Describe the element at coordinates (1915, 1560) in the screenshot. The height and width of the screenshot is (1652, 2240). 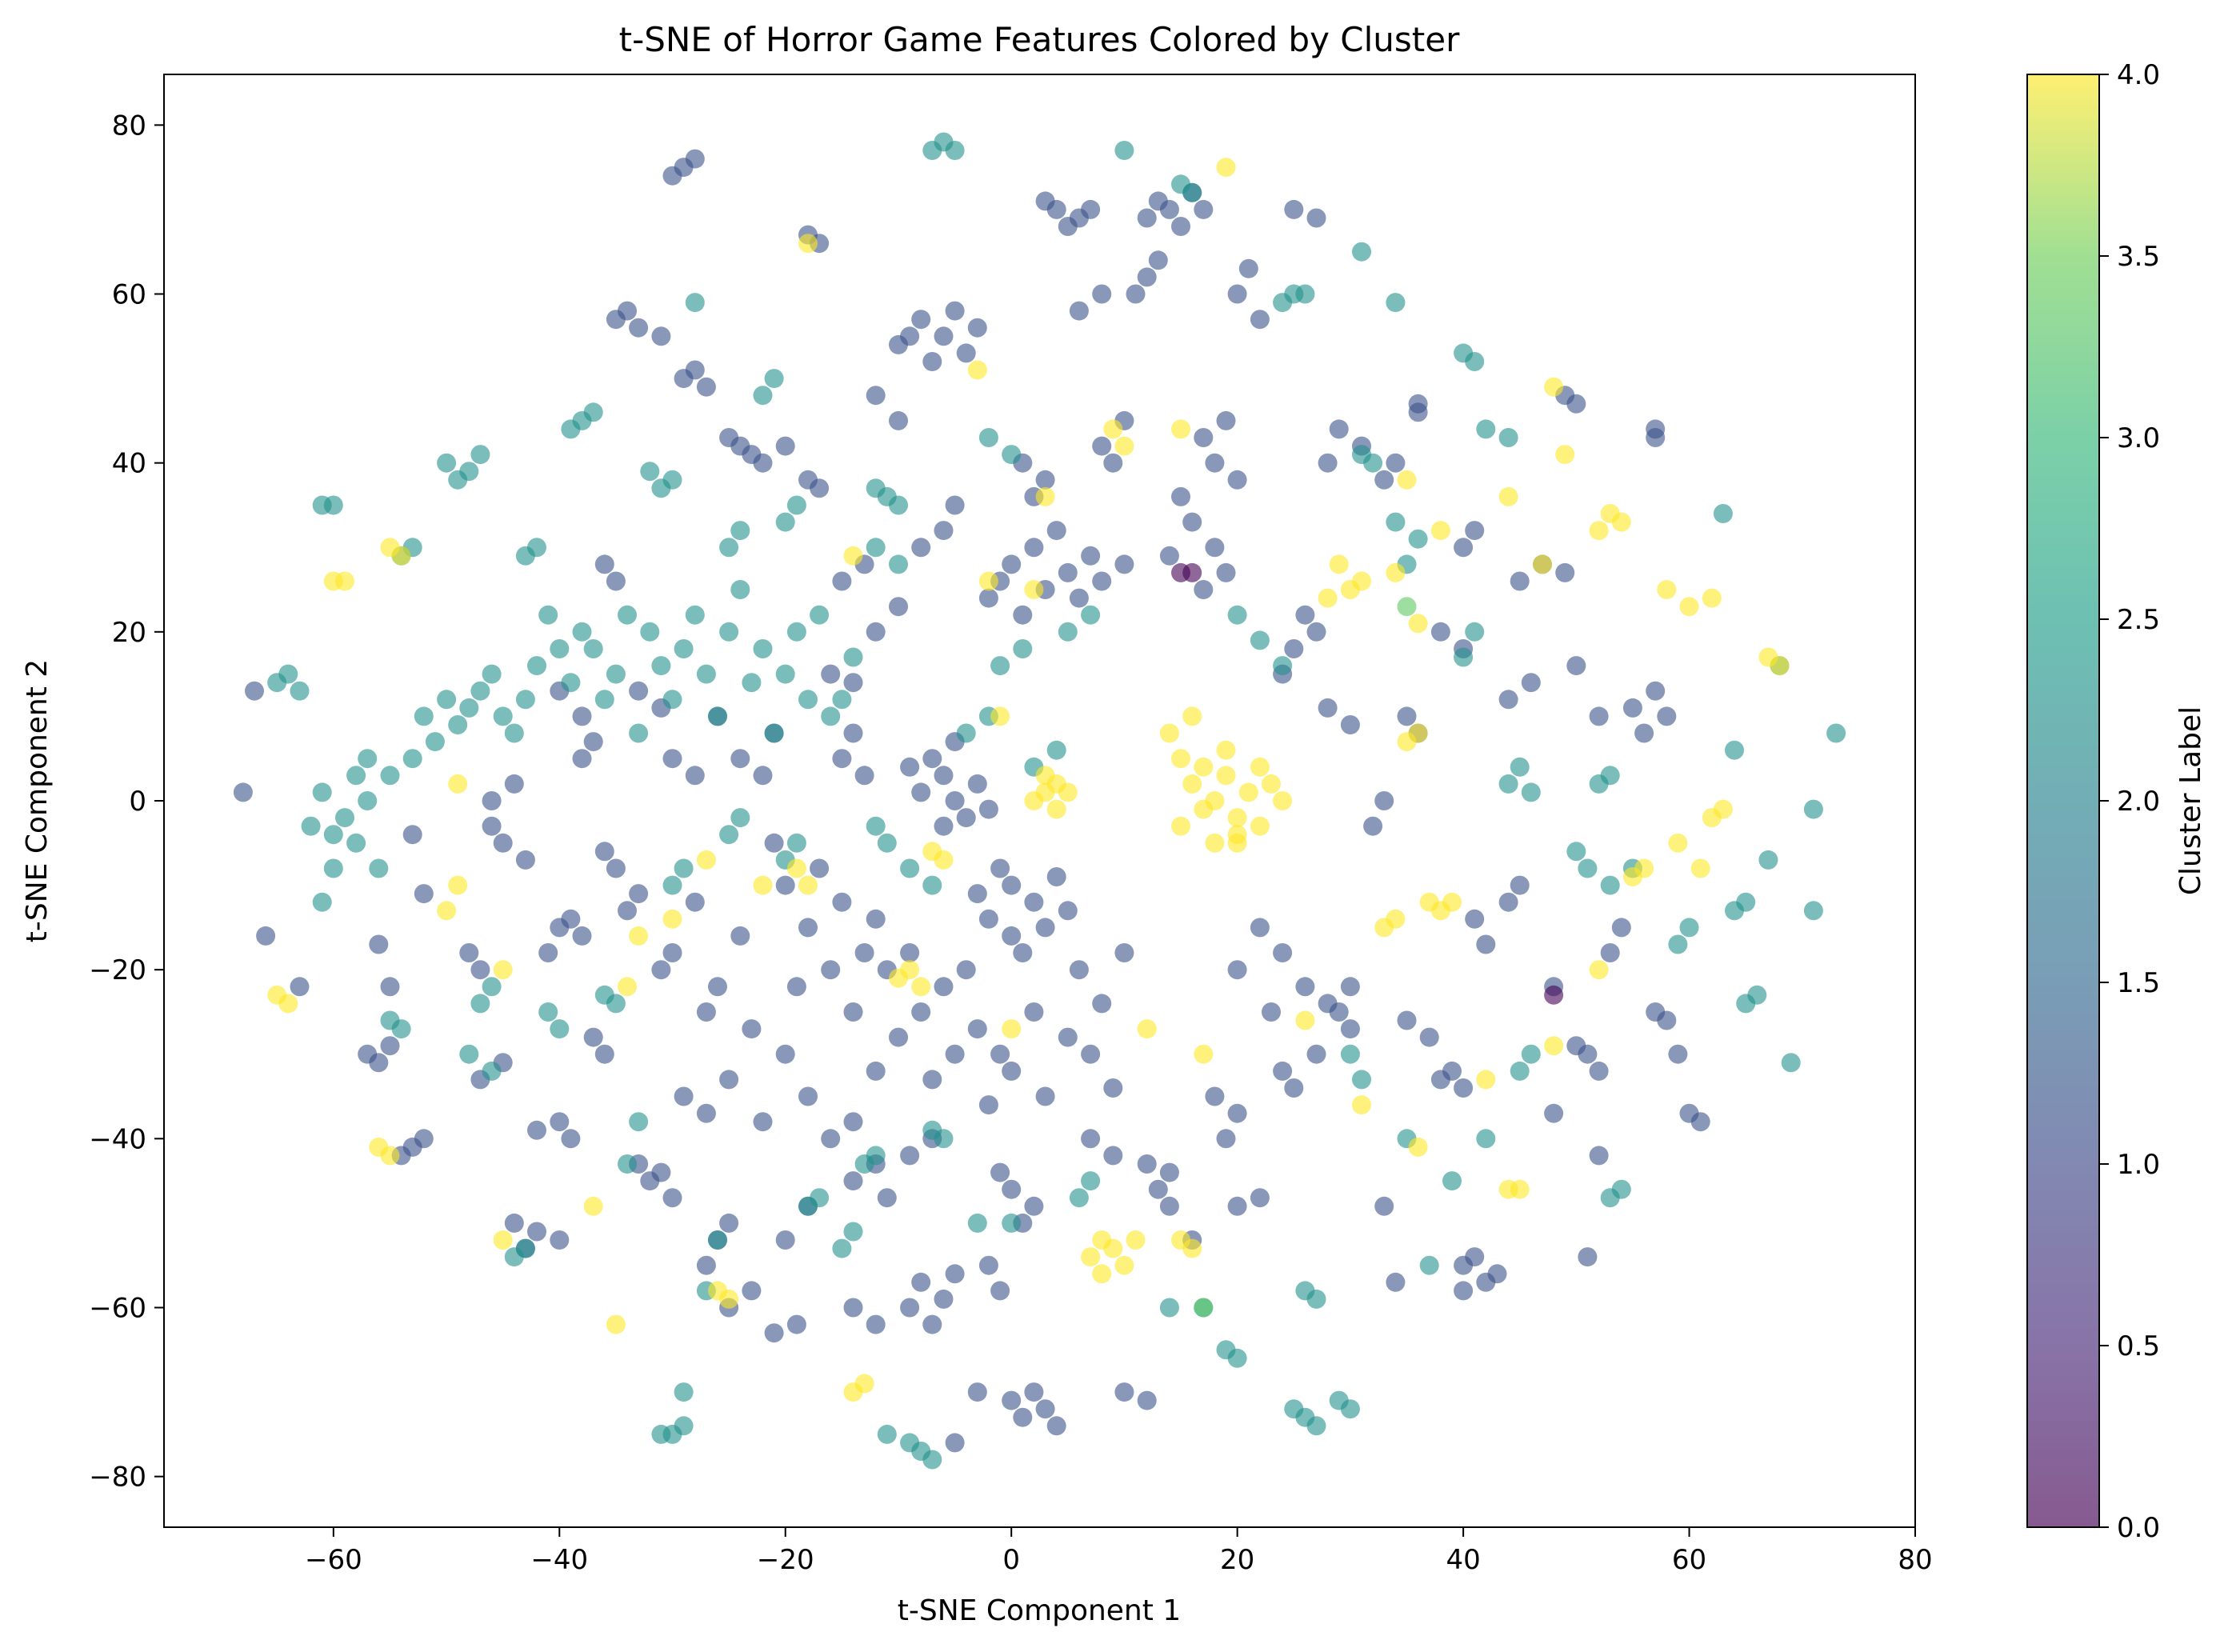
I see `x-tick-label: 80` at that location.